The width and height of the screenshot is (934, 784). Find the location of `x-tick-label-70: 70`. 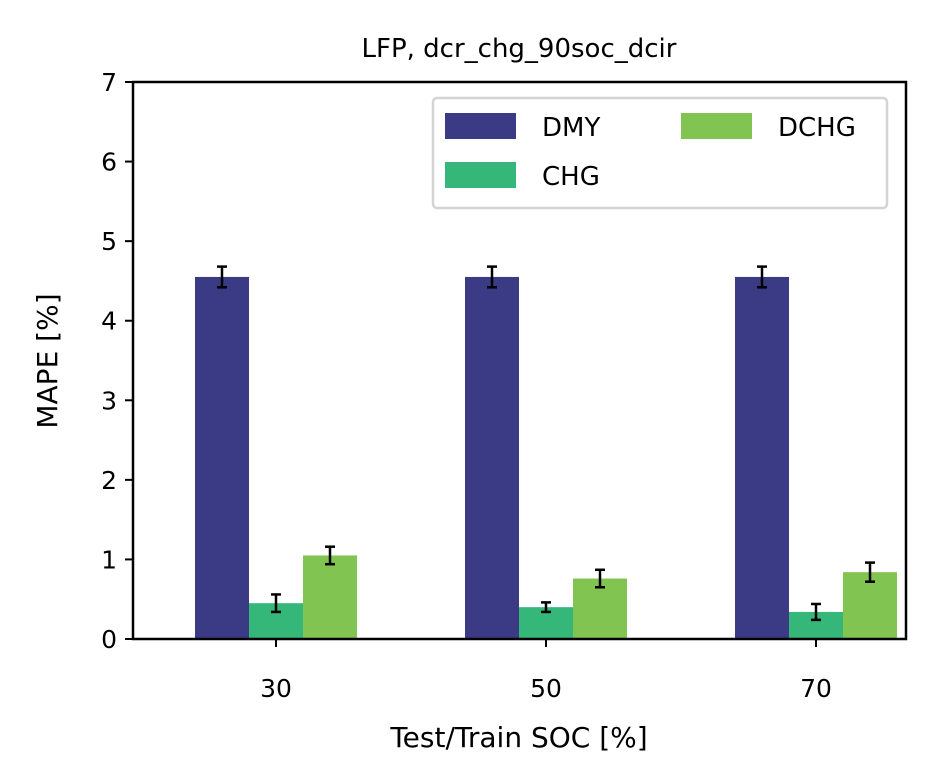

x-tick-label-70: 70 is located at coordinates (816, 688).